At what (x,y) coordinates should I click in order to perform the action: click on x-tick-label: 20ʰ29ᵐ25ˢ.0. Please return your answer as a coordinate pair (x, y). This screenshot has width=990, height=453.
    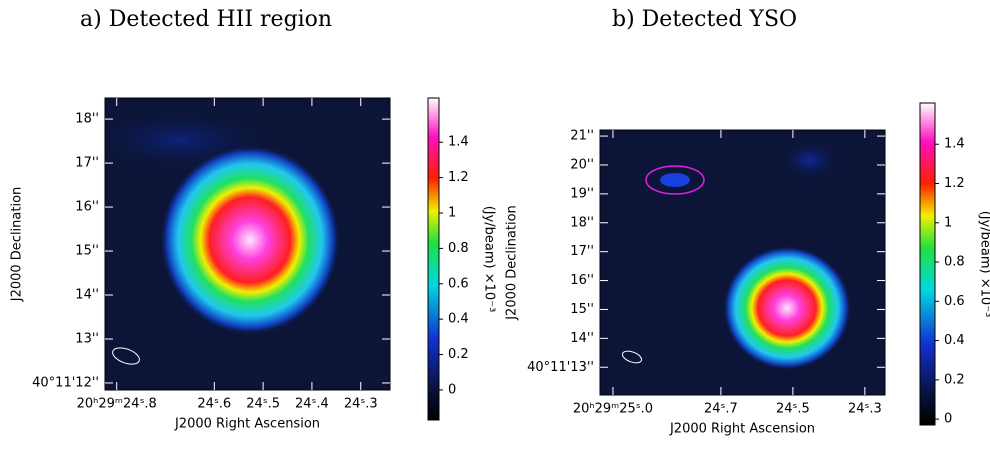
    Looking at the image, I should click on (613, 409).